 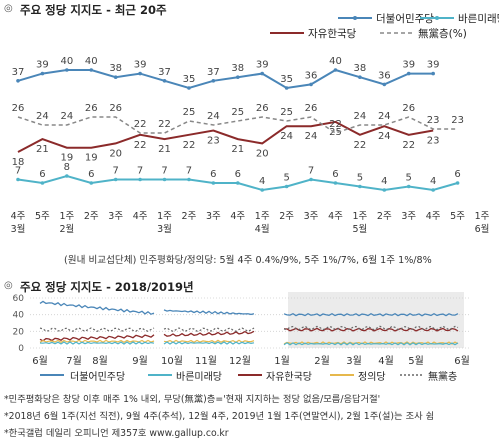 I want to click on x-tick-label: 6월, so click(x=482, y=229).